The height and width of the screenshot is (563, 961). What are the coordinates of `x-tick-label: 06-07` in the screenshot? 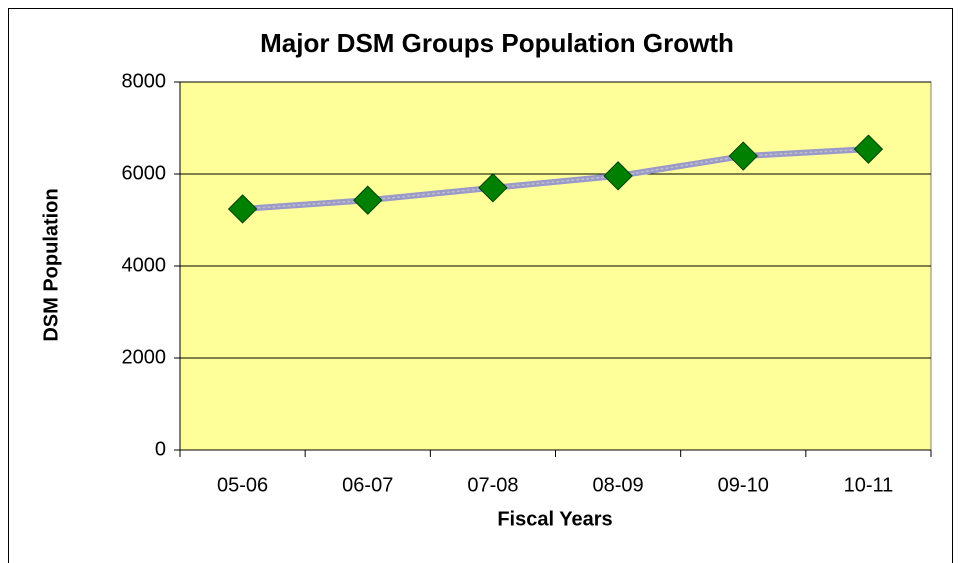 It's located at (367, 485).